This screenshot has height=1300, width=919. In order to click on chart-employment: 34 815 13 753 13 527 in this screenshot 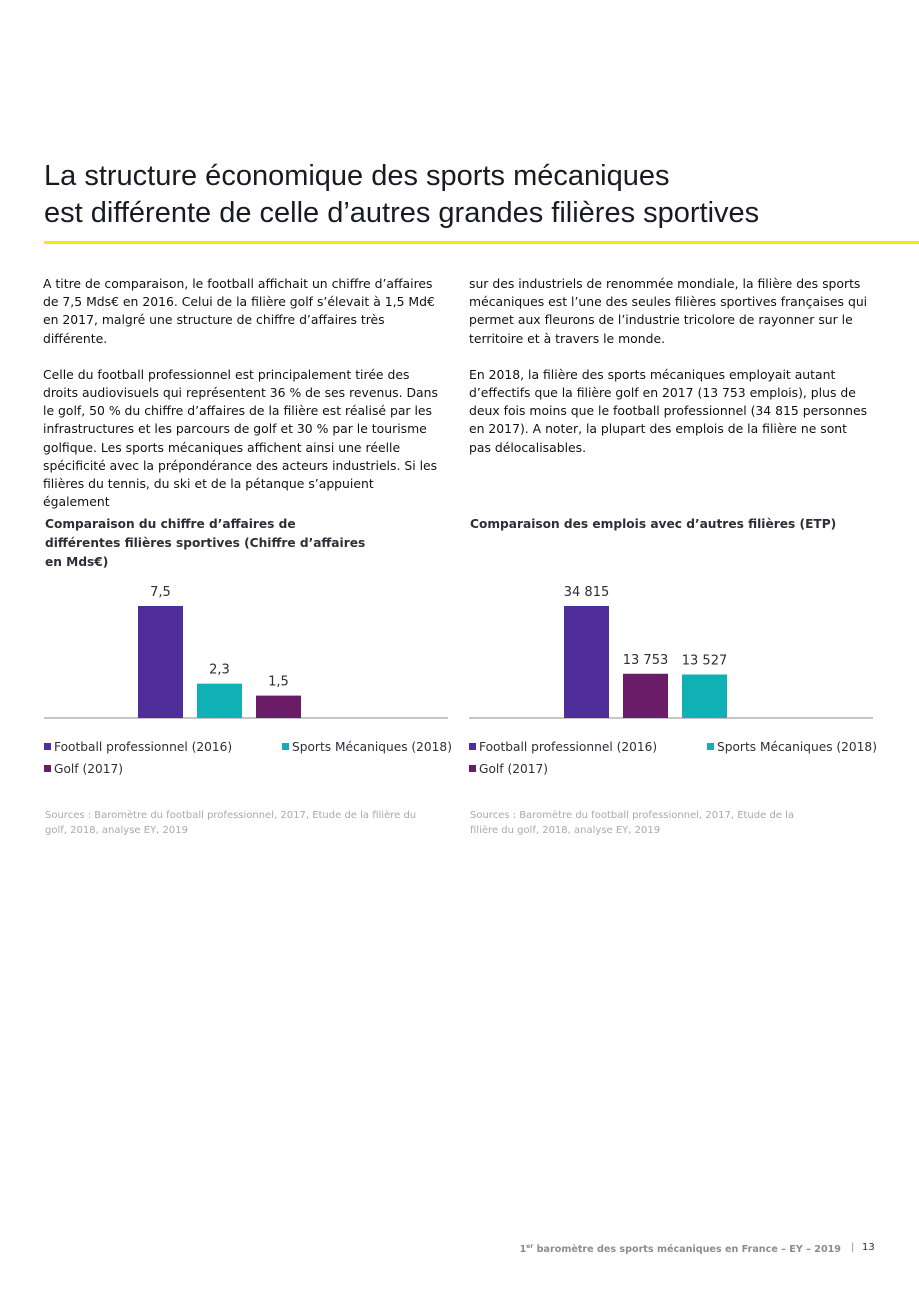, I will do `click(671, 652)`.